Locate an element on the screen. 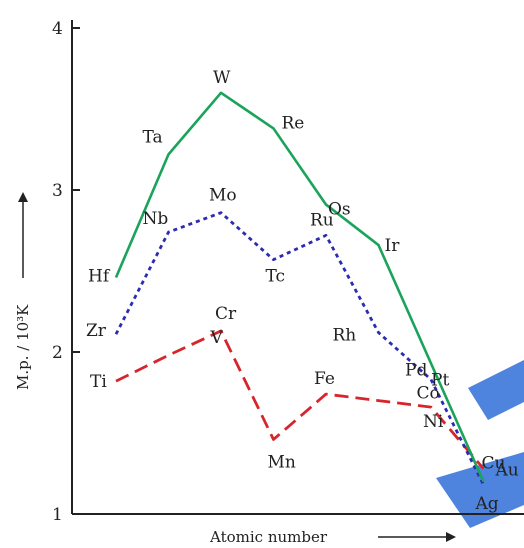 The width and height of the screenshot is (524, 548). y-tick-label: 2 is located at coordinates (57, 353).